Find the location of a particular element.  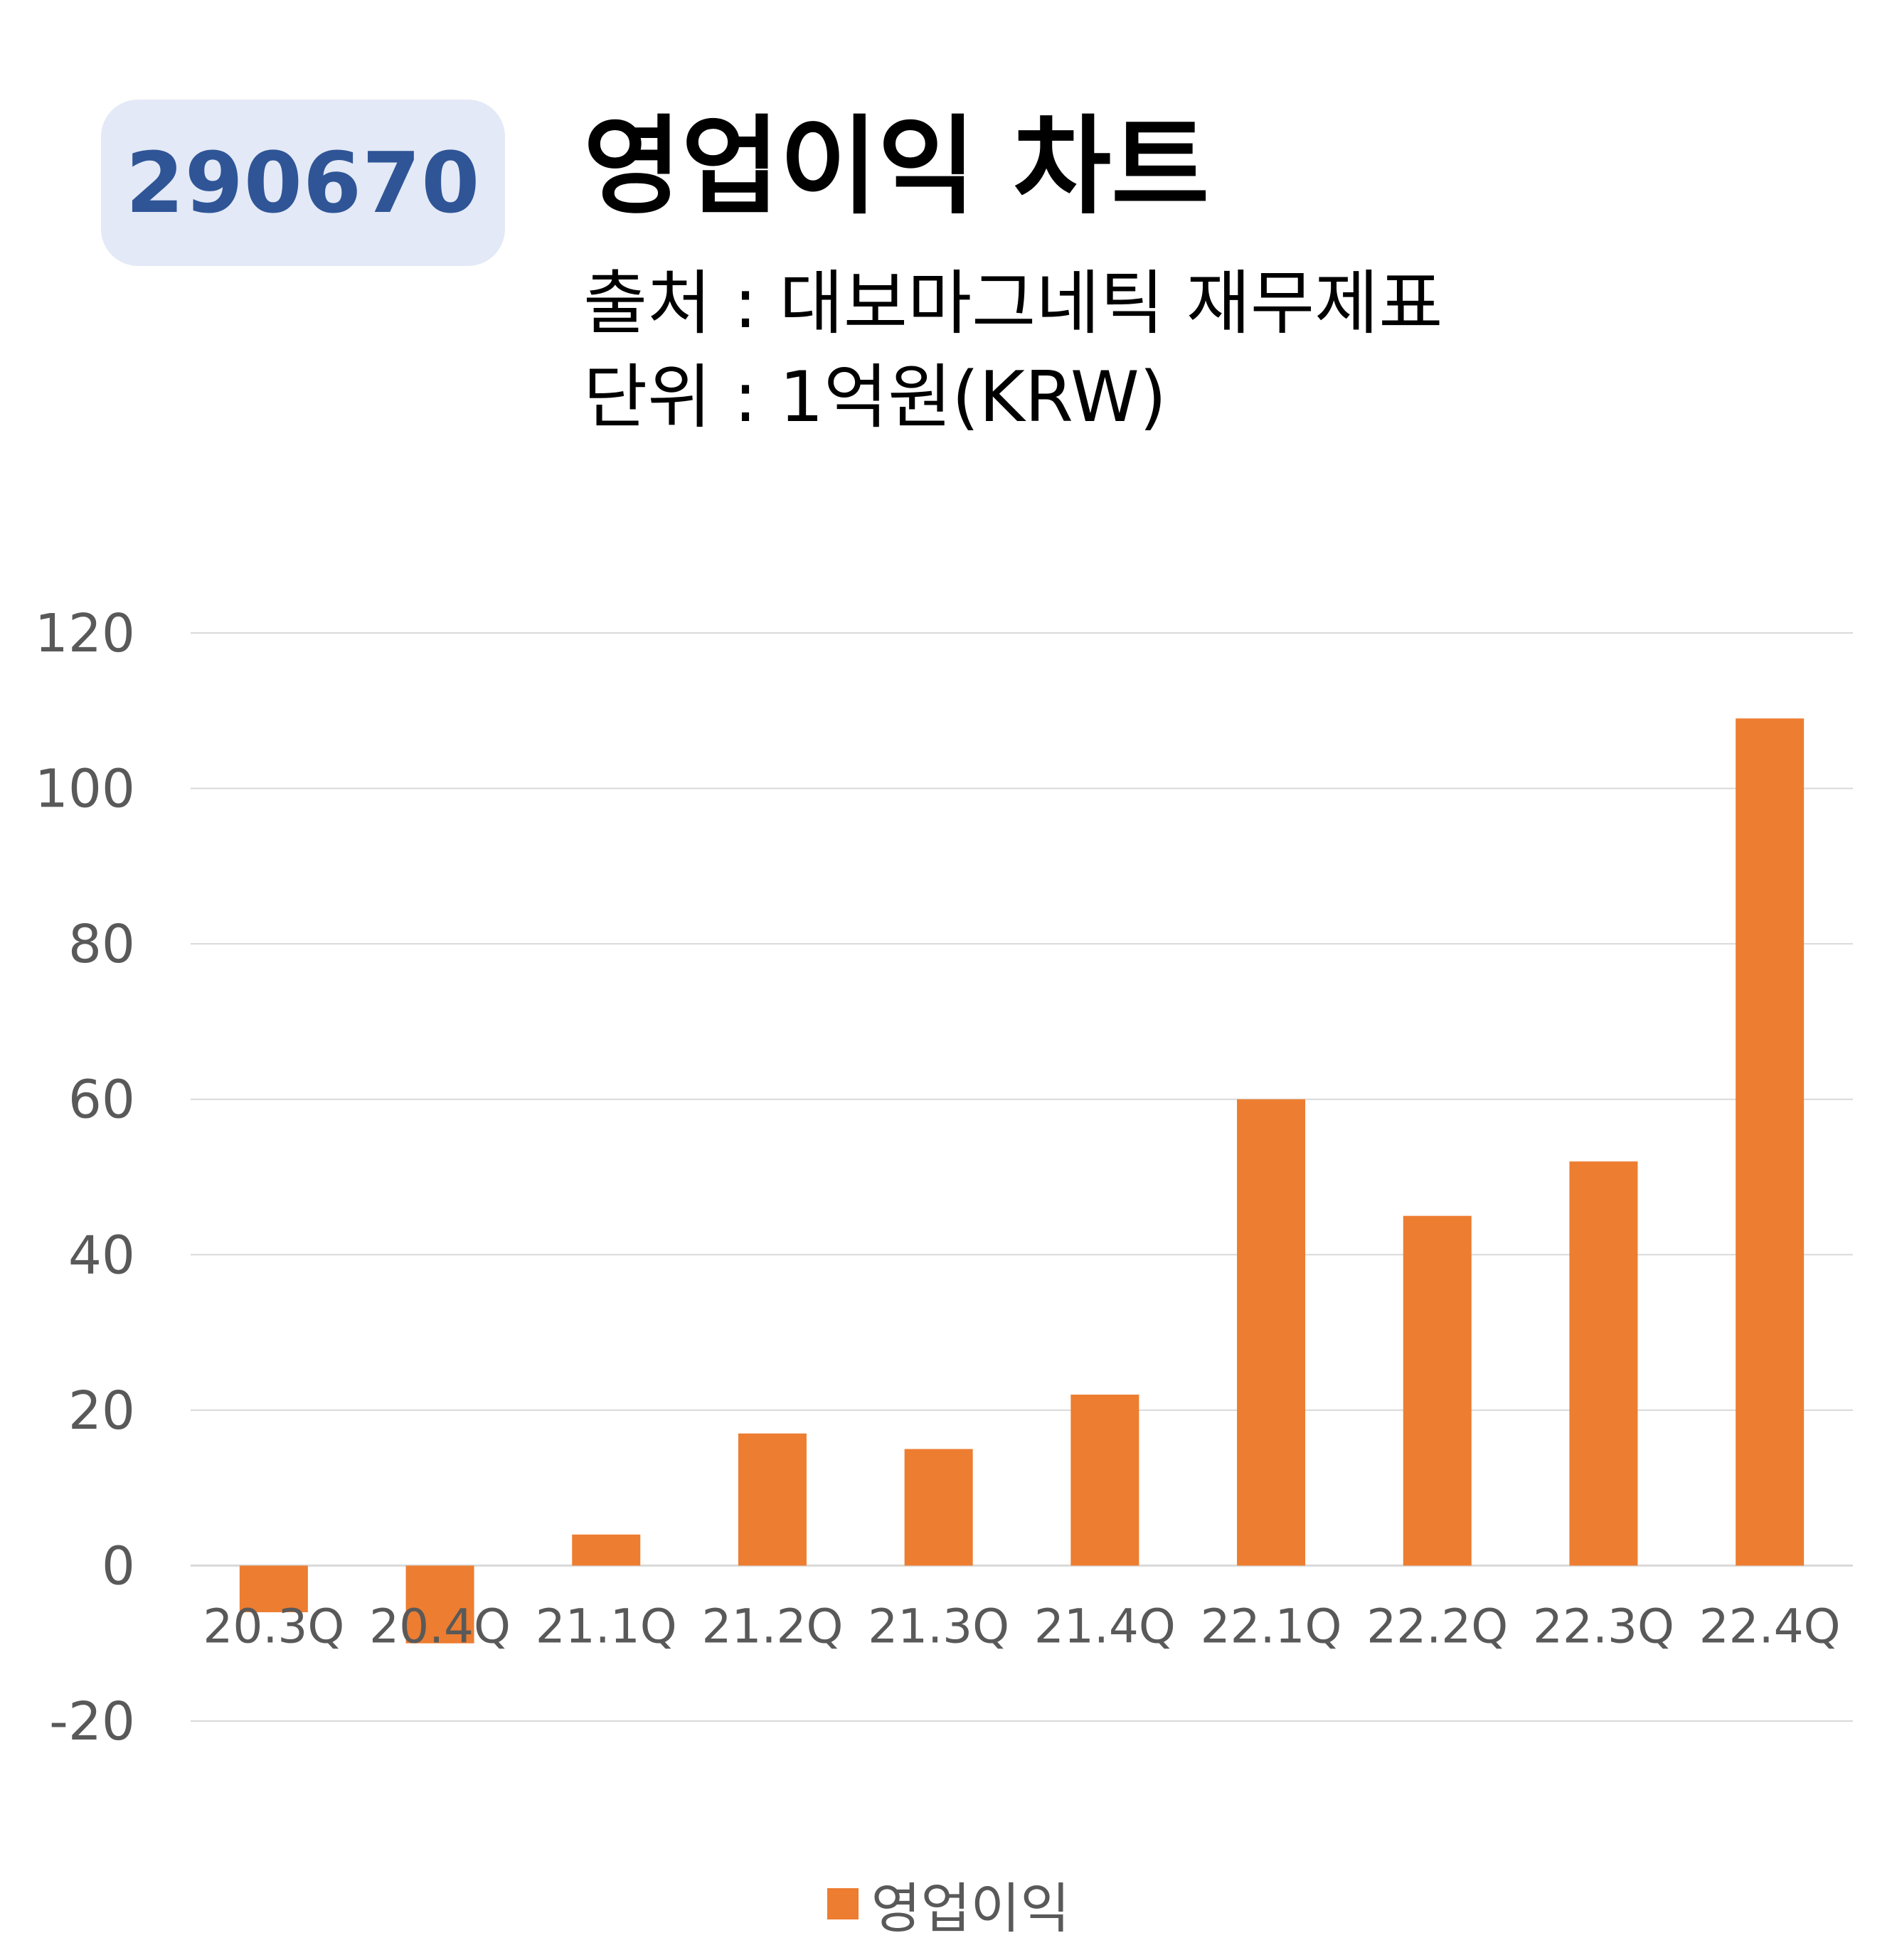

source-line: 출처 : 대보마그네틱 재무제표 is located at coordinates (1013, 303).